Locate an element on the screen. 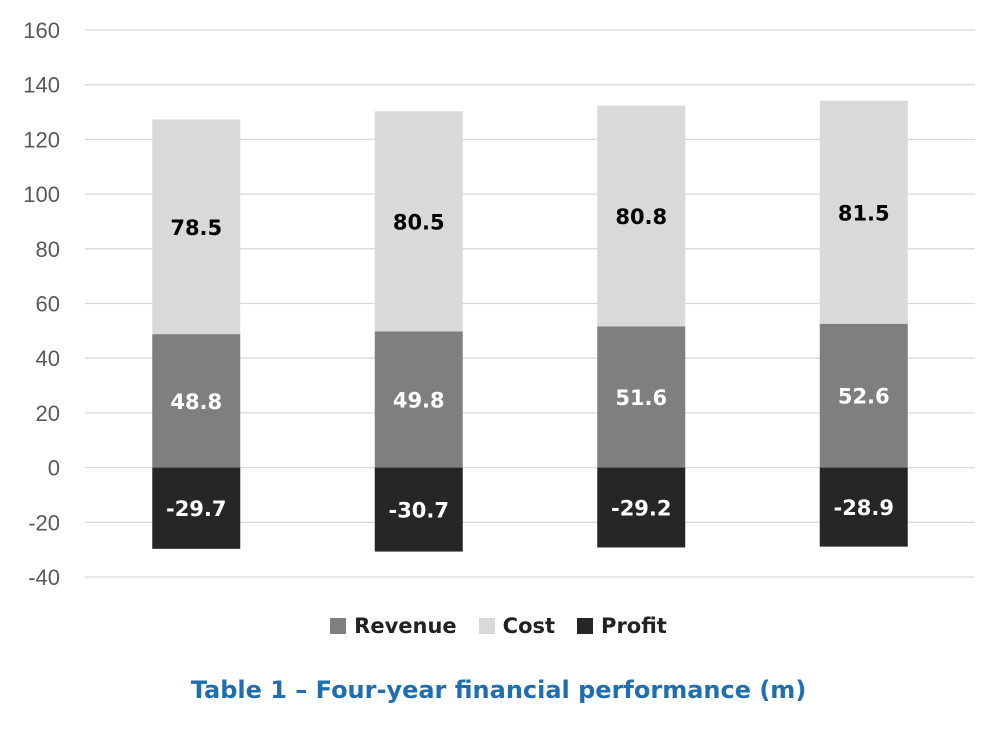  legend-swatch-cost is located at coordinates (486, 626).